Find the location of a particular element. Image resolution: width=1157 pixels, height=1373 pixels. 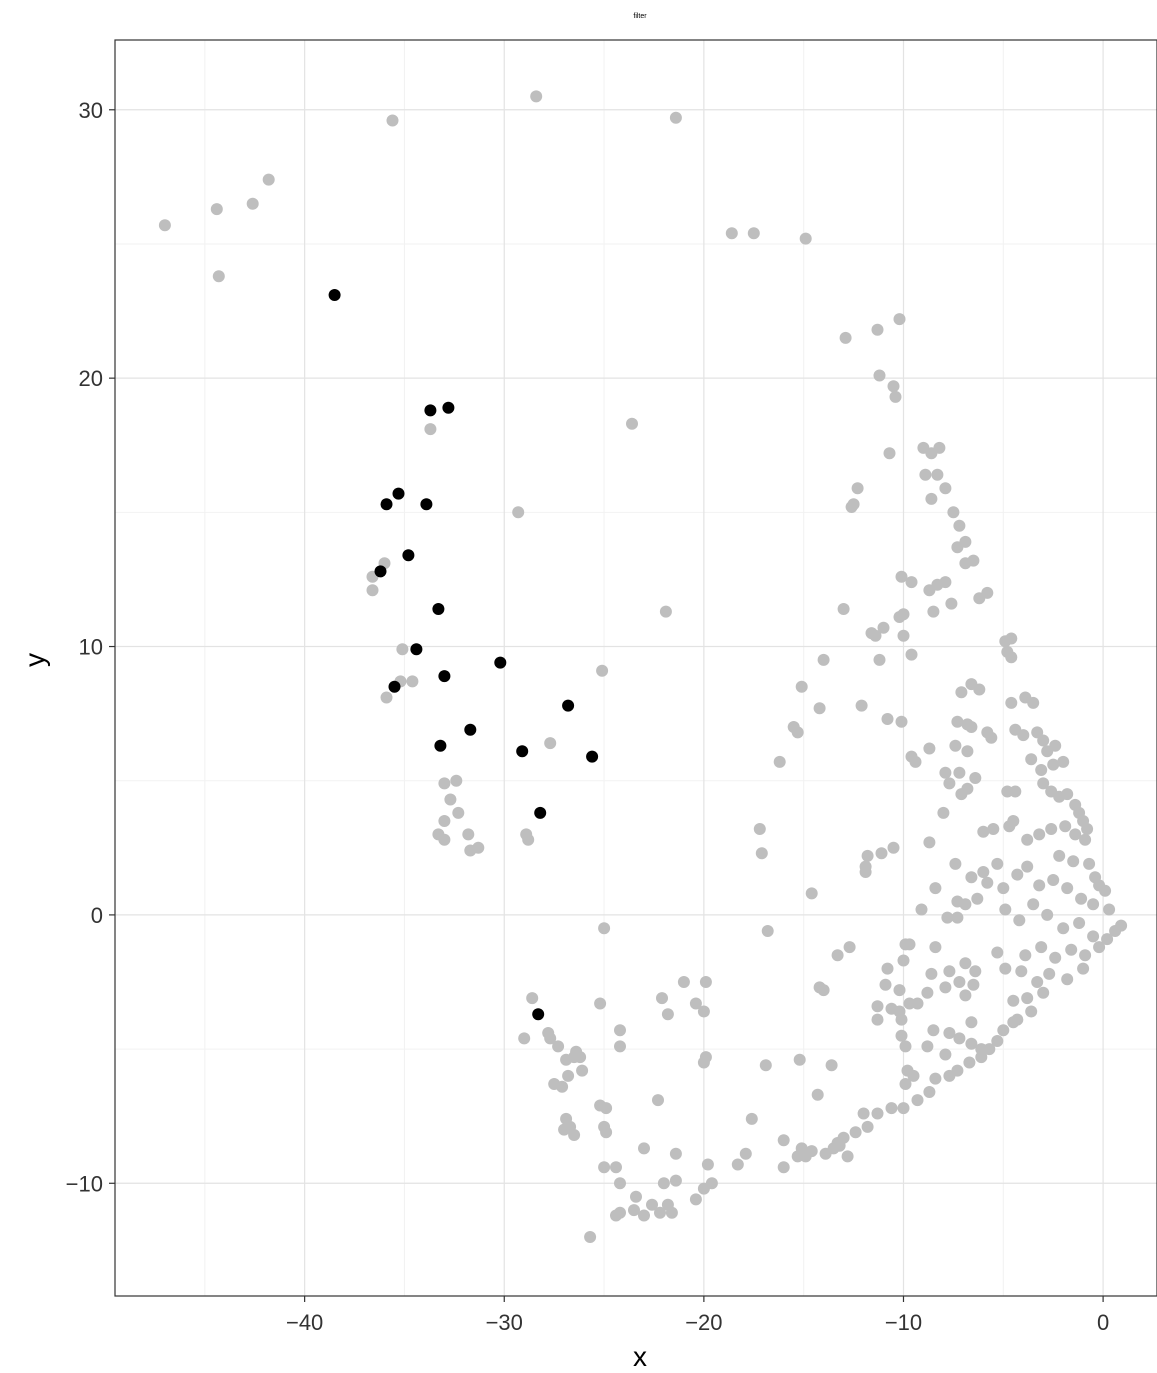

x-tick-label: −40 is located at coordinates (304, 1322).